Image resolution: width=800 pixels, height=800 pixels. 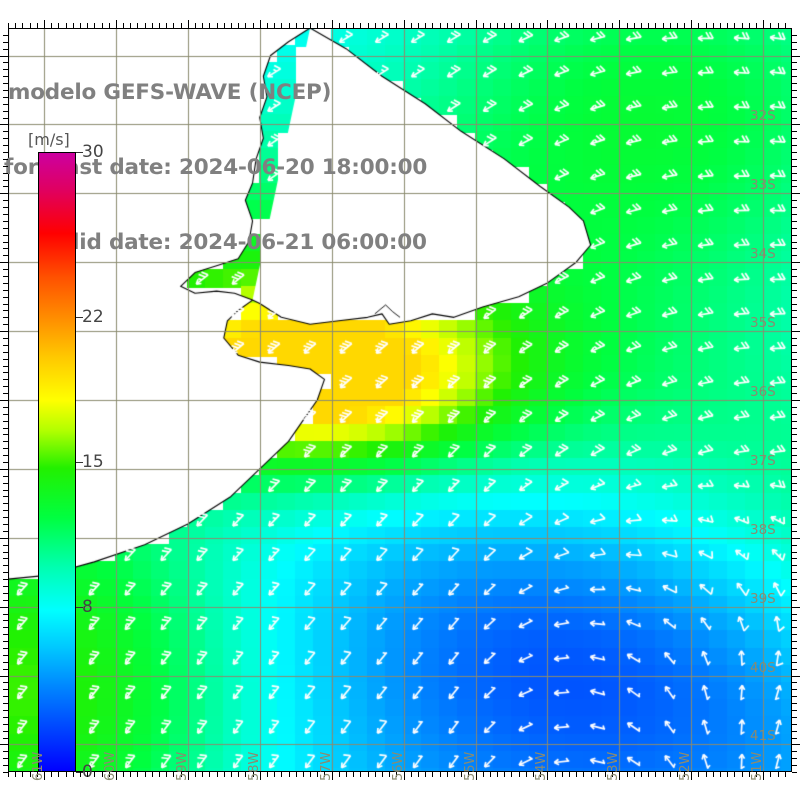 What do you see at coordinates (93, 152) in the screenshot?
I see `colorbar-tick-label: 30` at bounding box center [93, 152].